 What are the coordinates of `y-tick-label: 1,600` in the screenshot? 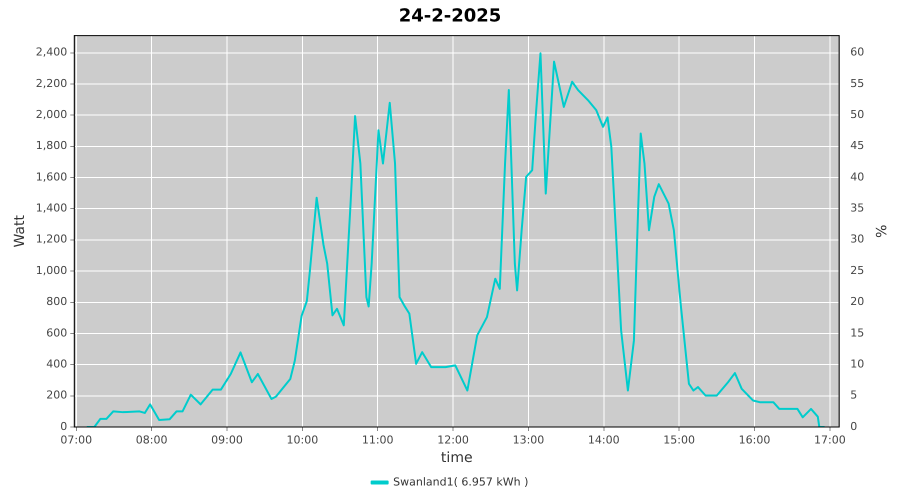 It's located at (52, 177).